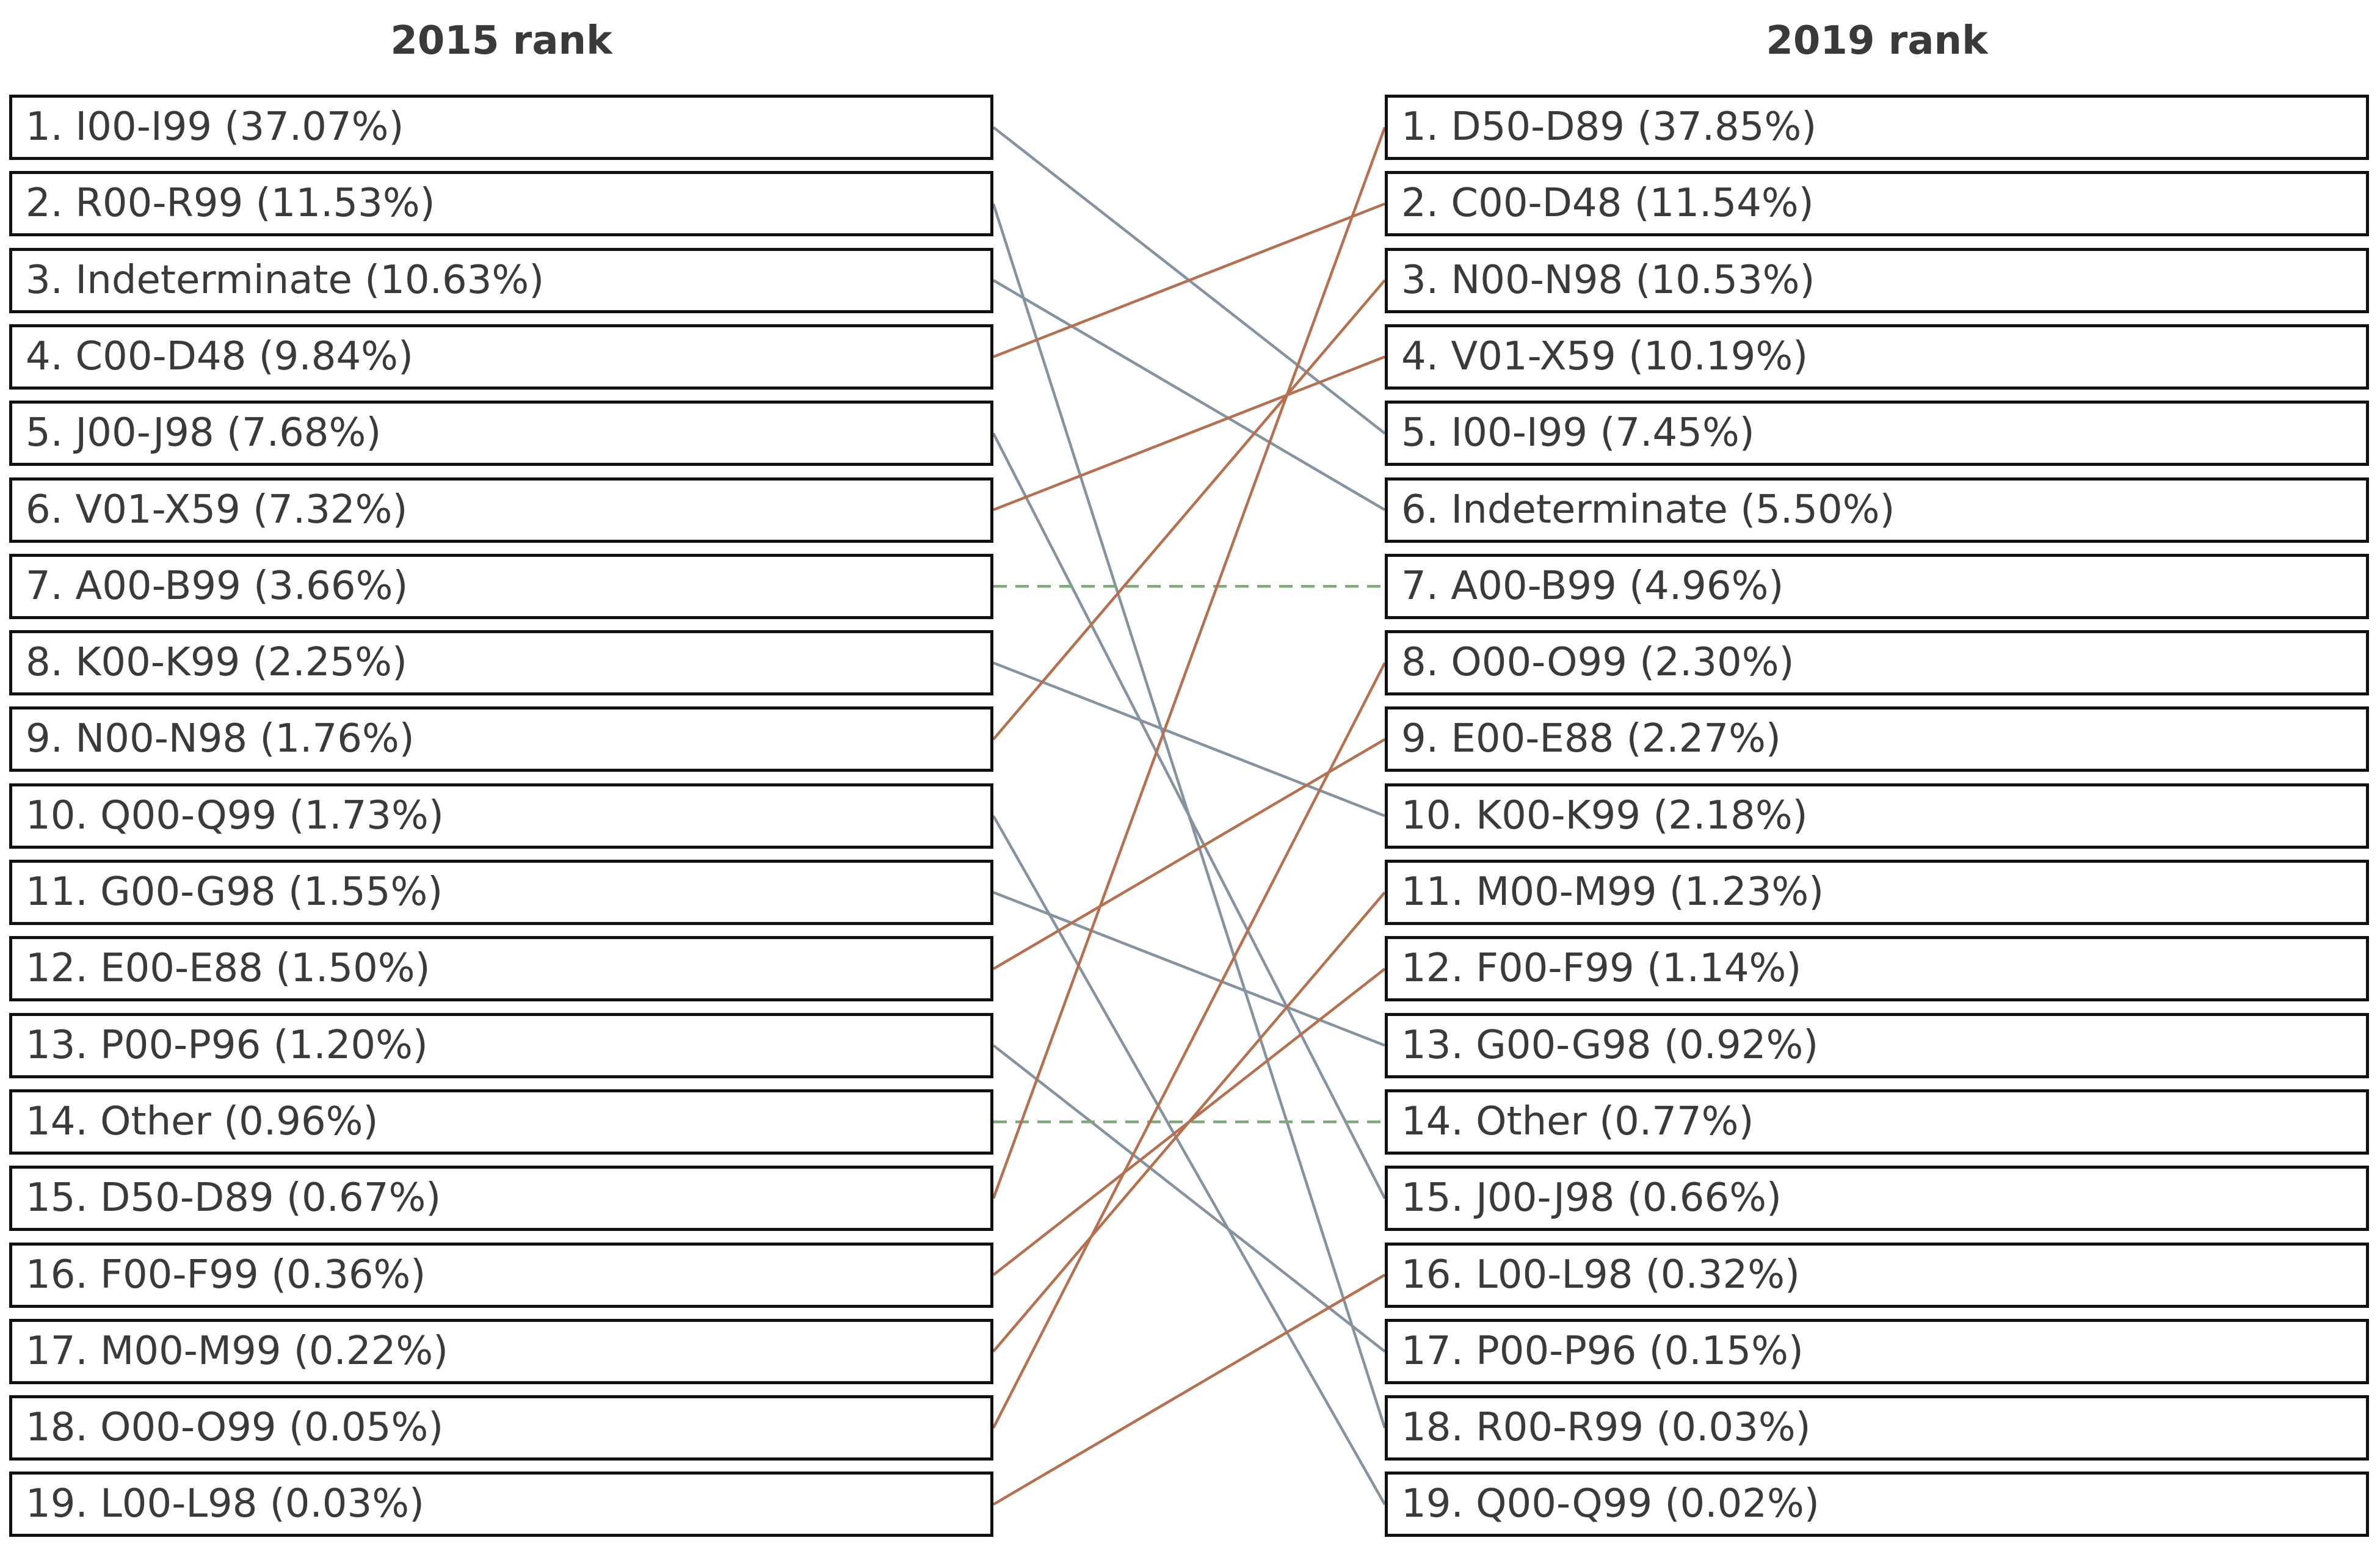  I want to click on right-rank-item: 14. Other (0.77%), so click(1877, 1122).